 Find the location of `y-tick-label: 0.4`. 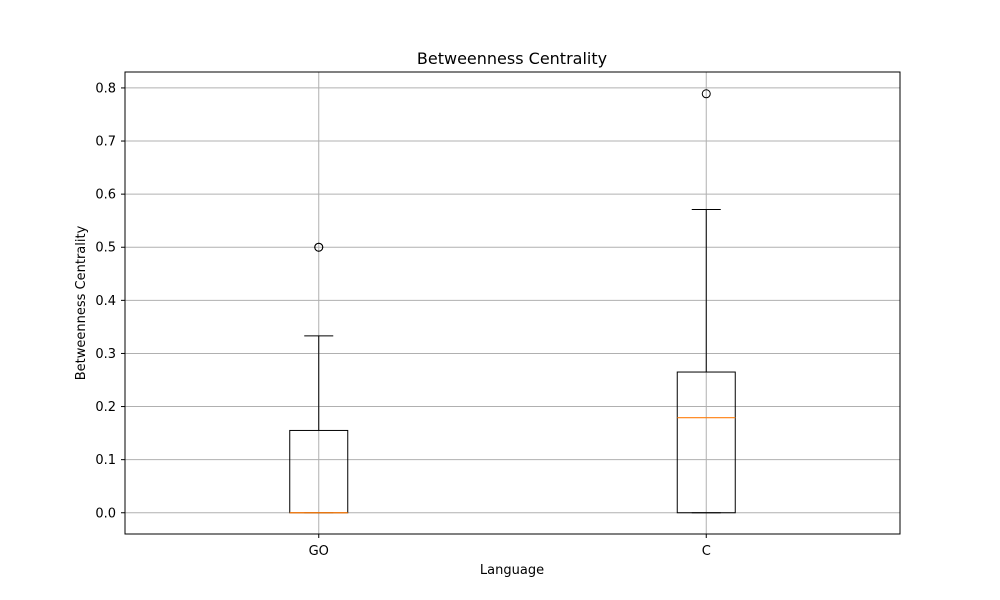

y-tick-label: 0.4 is located at coordinates (105, 301).